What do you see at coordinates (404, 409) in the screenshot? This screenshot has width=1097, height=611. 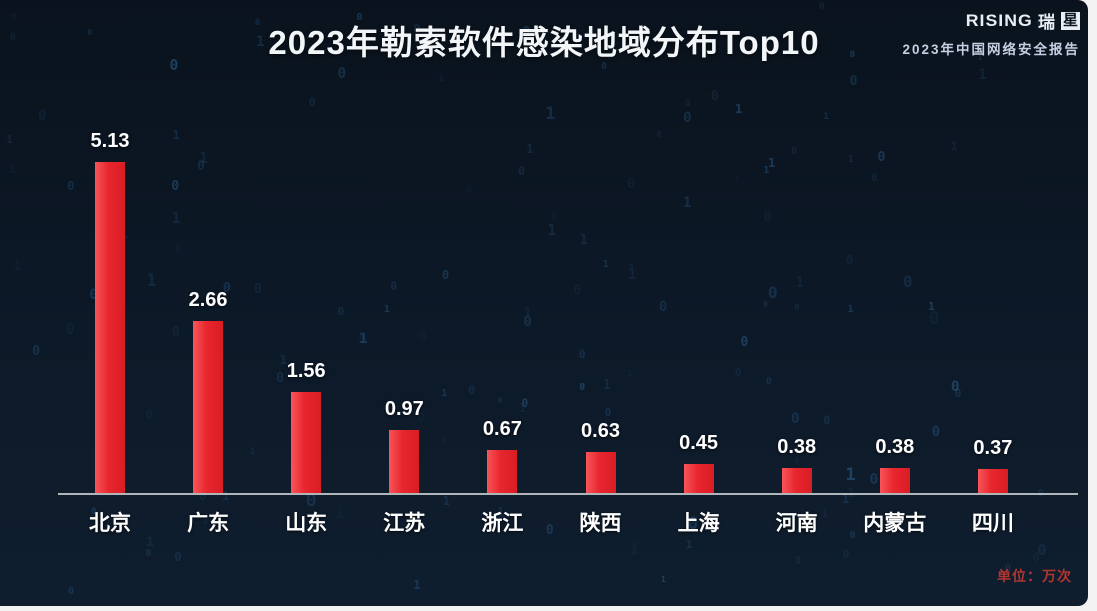 I see `bar-value-label: 0.97` at bounding box center [404, 409].